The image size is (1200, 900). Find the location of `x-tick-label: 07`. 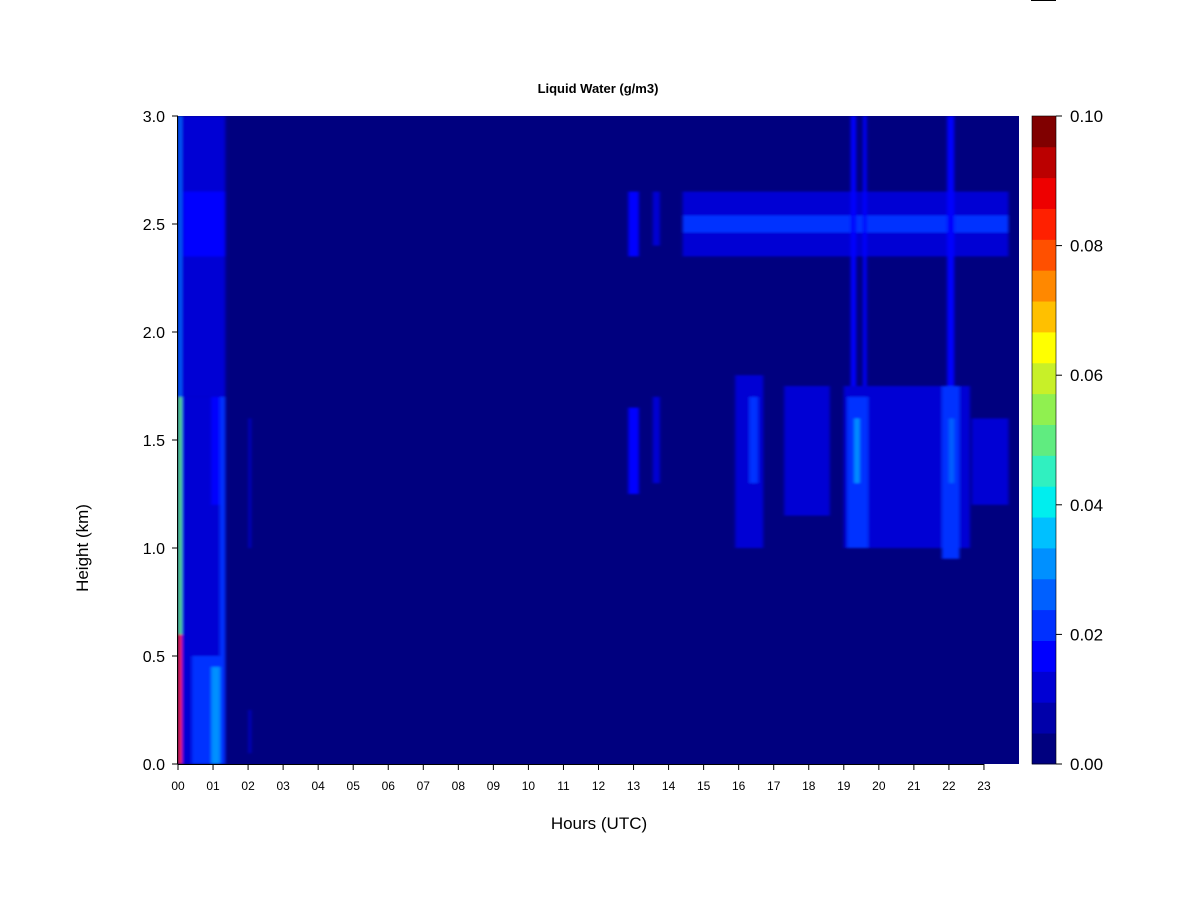

x-tick-label: 07 is located at coordinates (424, 786).